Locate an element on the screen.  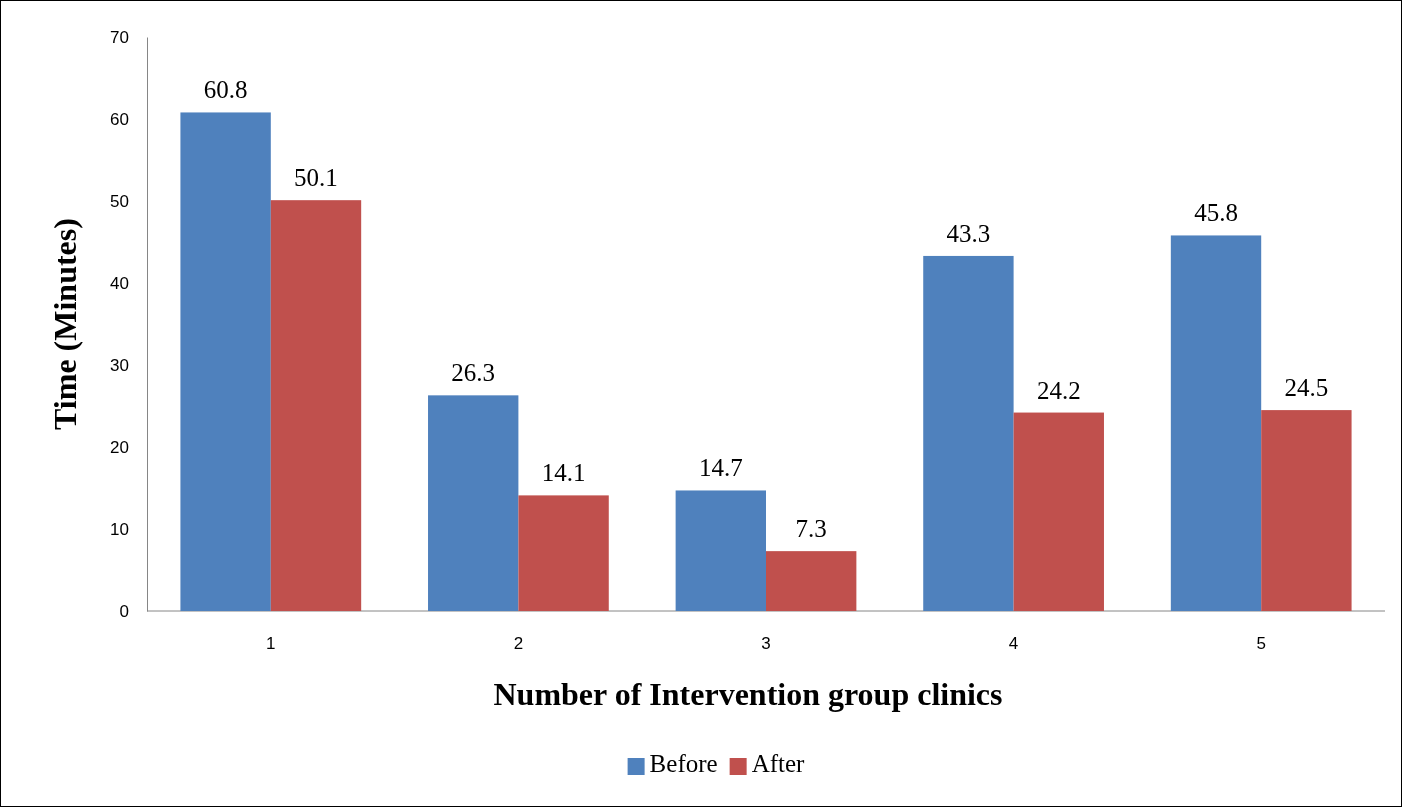
data-label: 14.1 is located at coordinates (563, 473).